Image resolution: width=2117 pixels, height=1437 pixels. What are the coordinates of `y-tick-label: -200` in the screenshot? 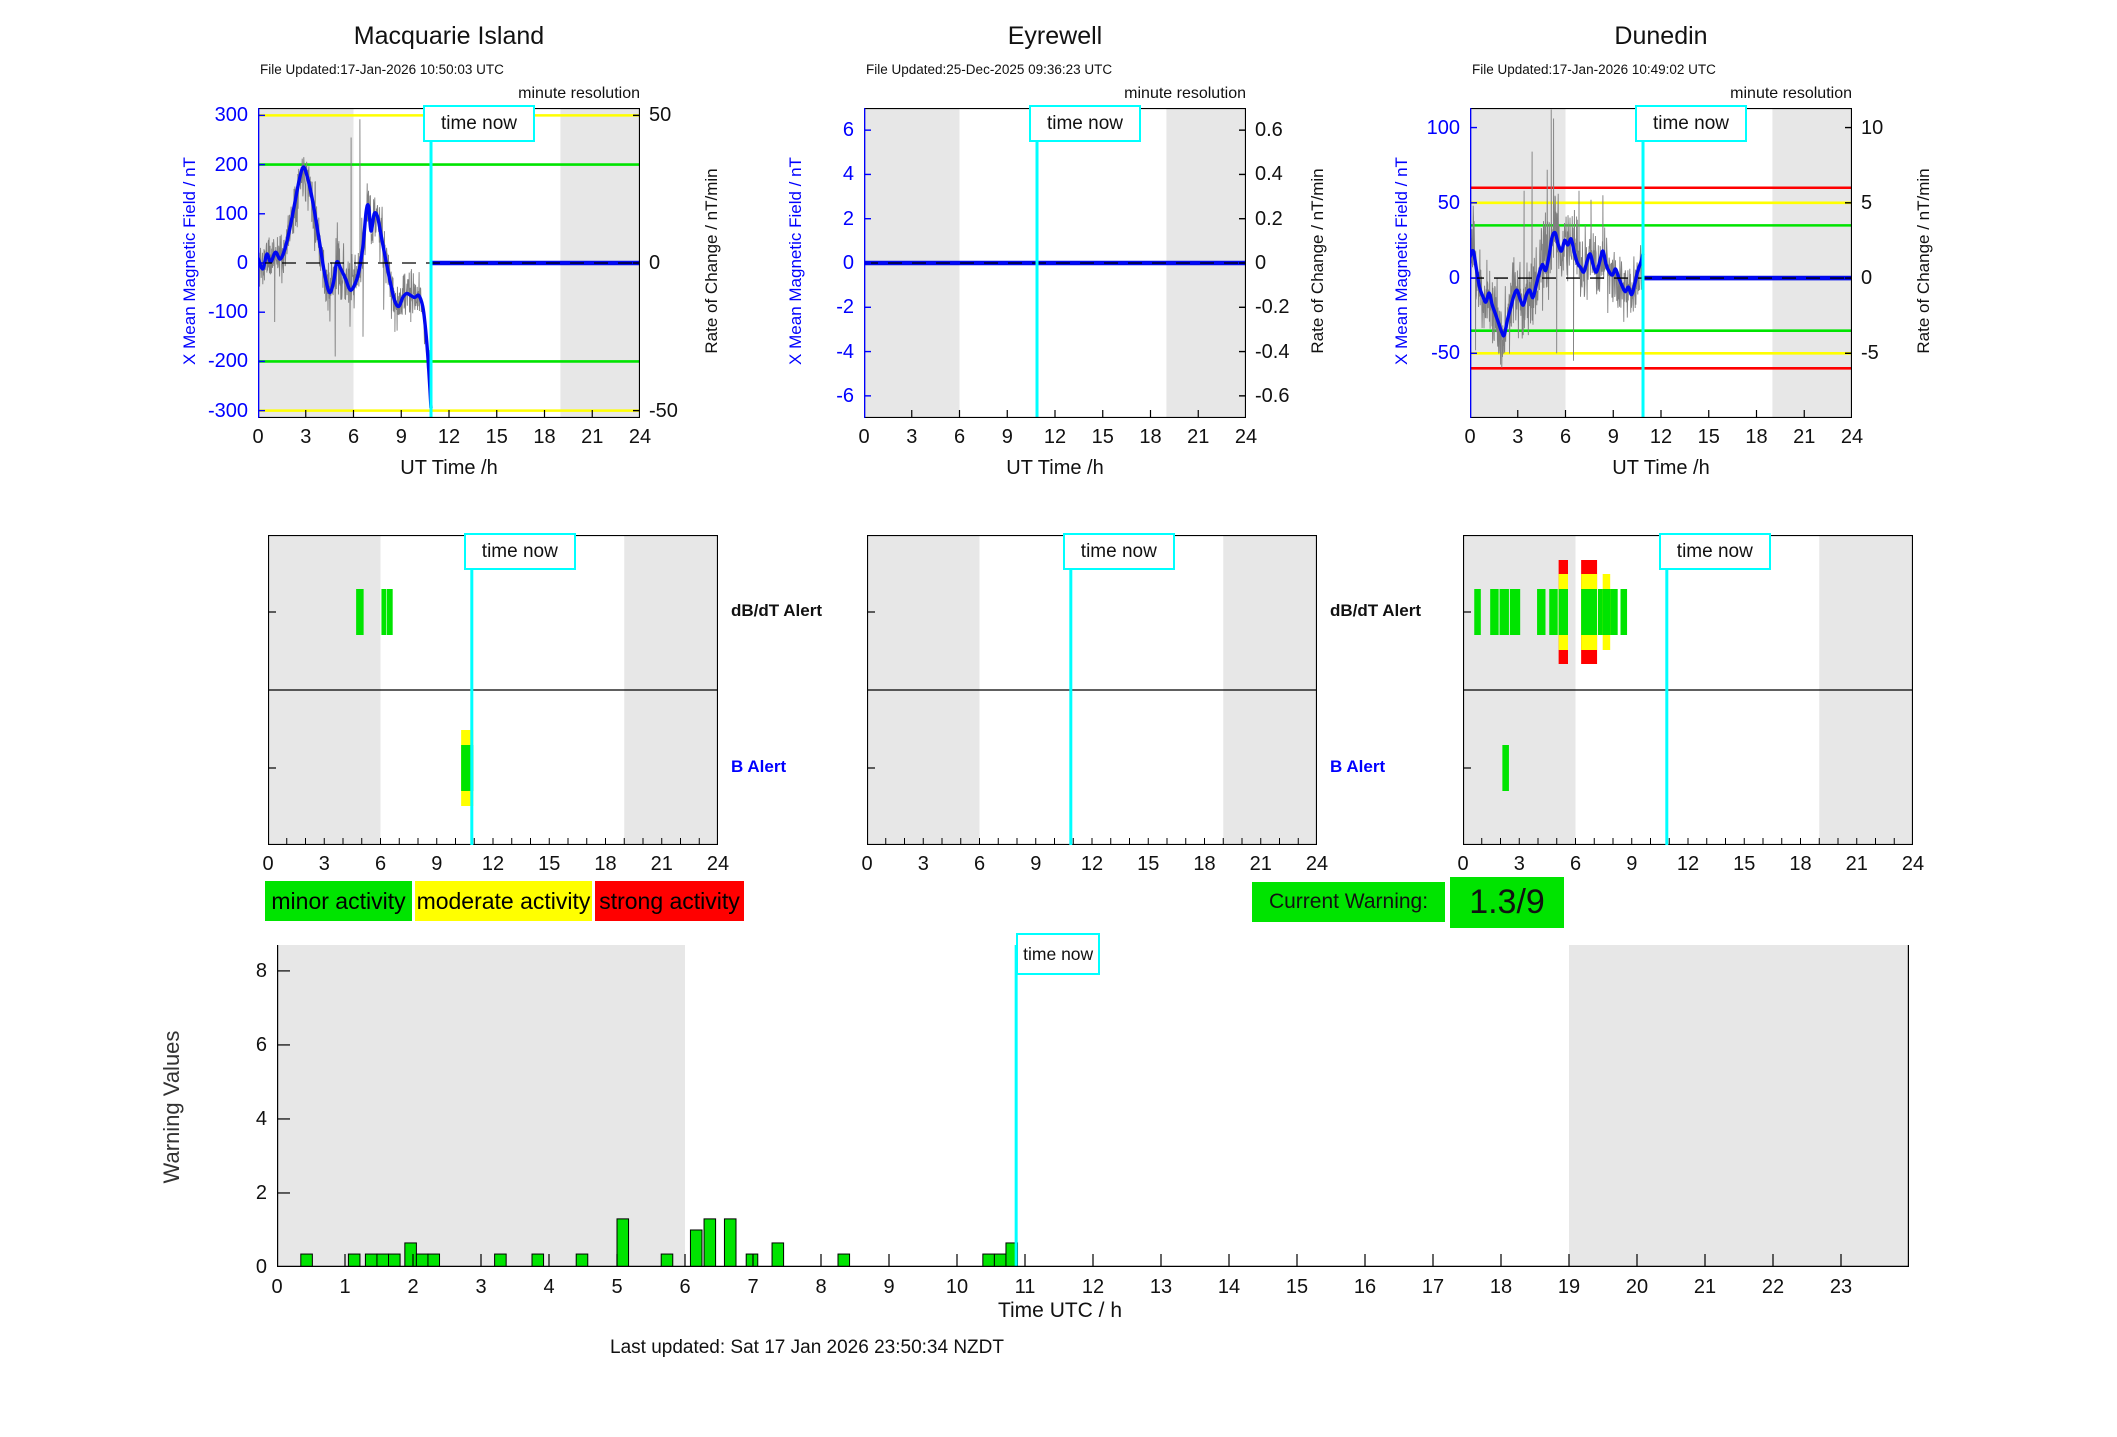 It's located at (227, 361).